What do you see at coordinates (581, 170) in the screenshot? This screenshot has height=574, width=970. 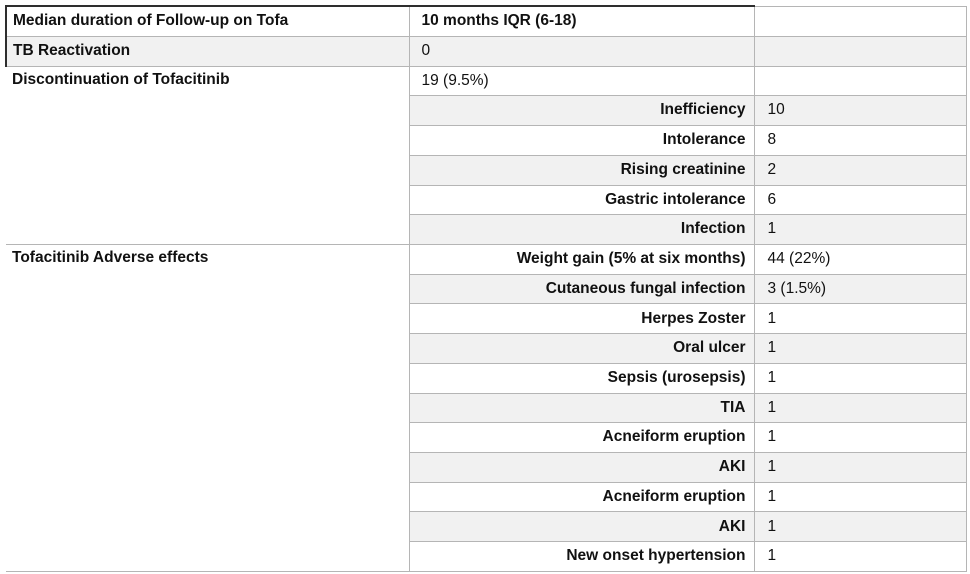 I see `sub-item-label-cell: Rising creatinine` at bounding box center [581, 170].